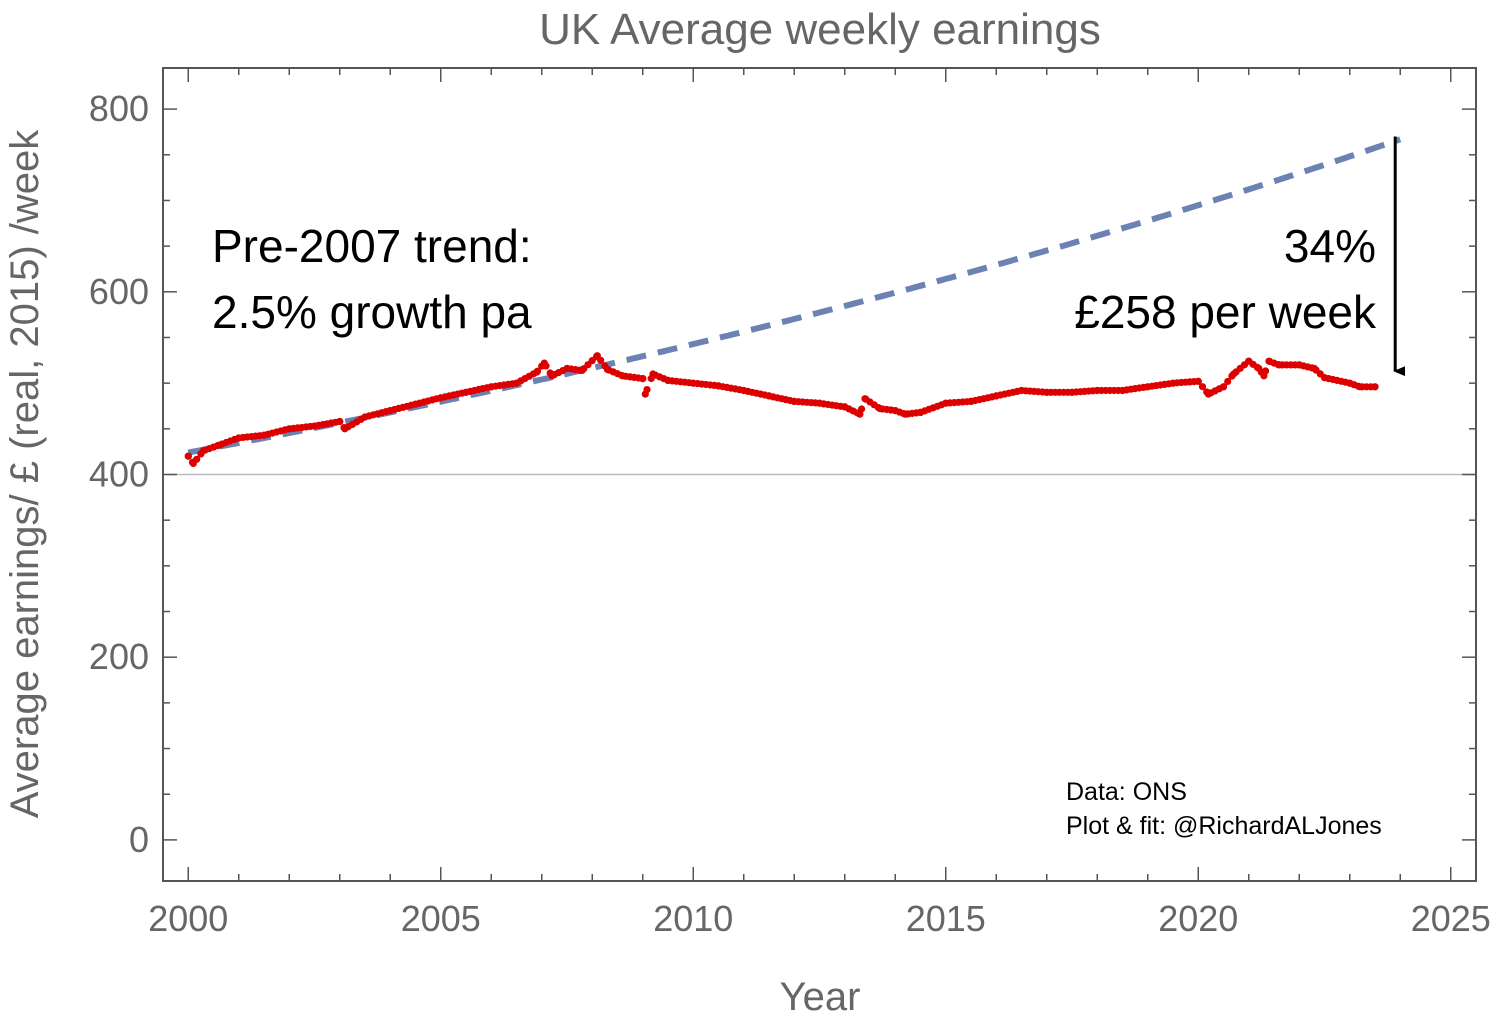 This screenshot has height=1029, width=1500. Describe the element at coordinates (119, 474) in the screenshot. I see `y-tick-label: 400` at that location.